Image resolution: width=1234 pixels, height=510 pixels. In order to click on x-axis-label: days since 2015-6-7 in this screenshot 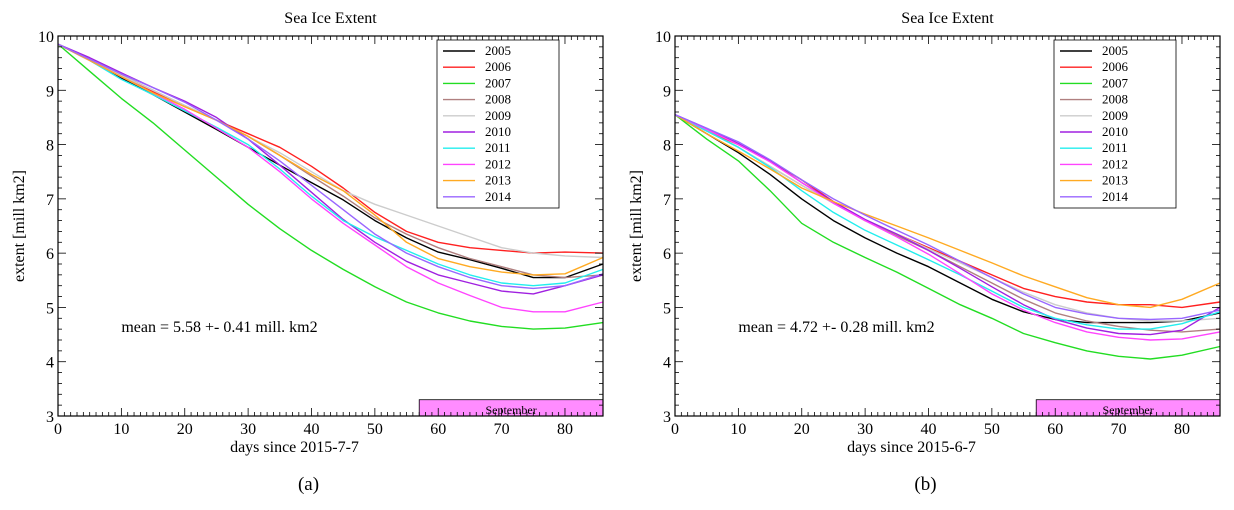, I will do `click(911, 447)`.